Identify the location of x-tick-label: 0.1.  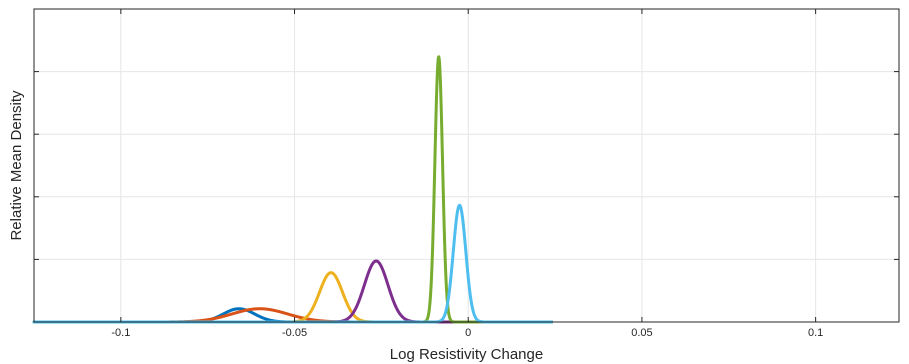
(815, 333).